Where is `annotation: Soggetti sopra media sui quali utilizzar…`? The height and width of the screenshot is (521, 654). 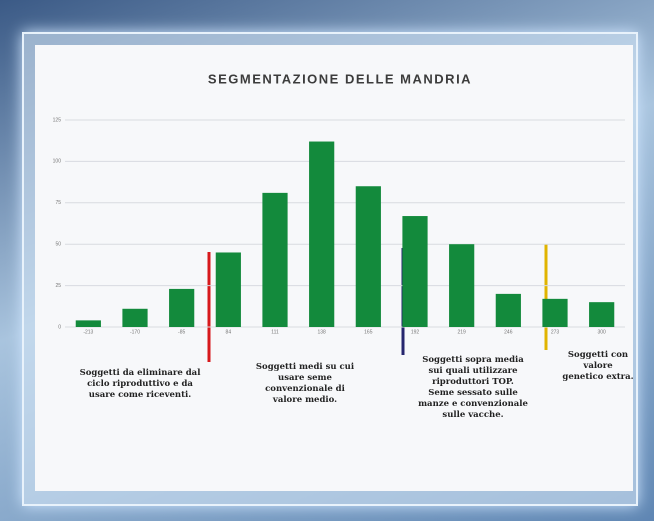
annotation: Soggetti sopra media sui quali utilizzar… is located at coordinates (473, 387).